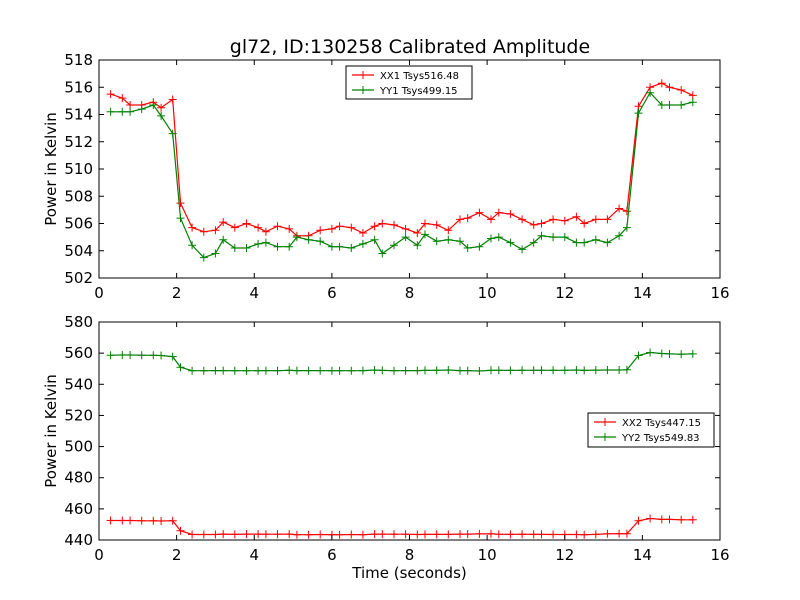  What do you see at coordinates (410, 555) in the screenshot?
I see `bottom-x-tick-label: 8` at bounding box center [410, 555].